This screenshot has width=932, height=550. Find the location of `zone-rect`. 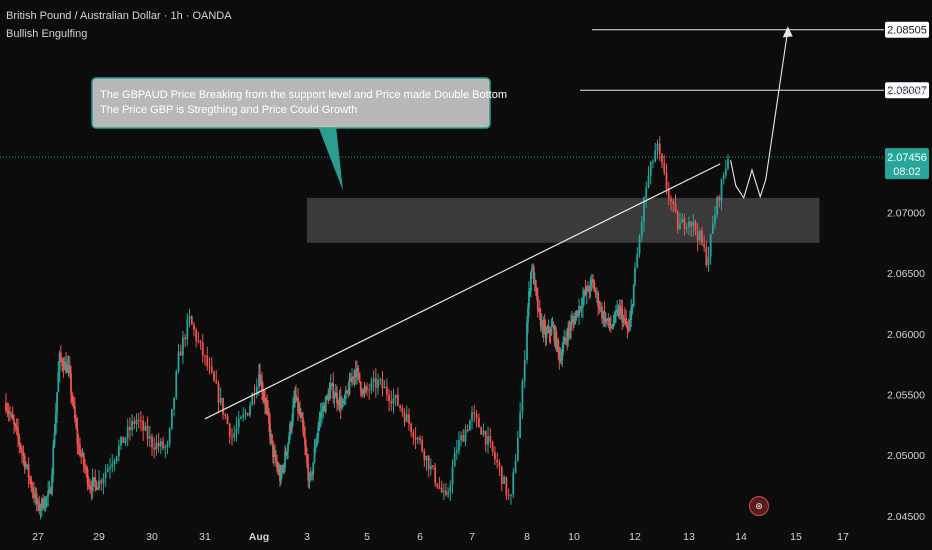

zone-rect is located at coordinates (563, 220).